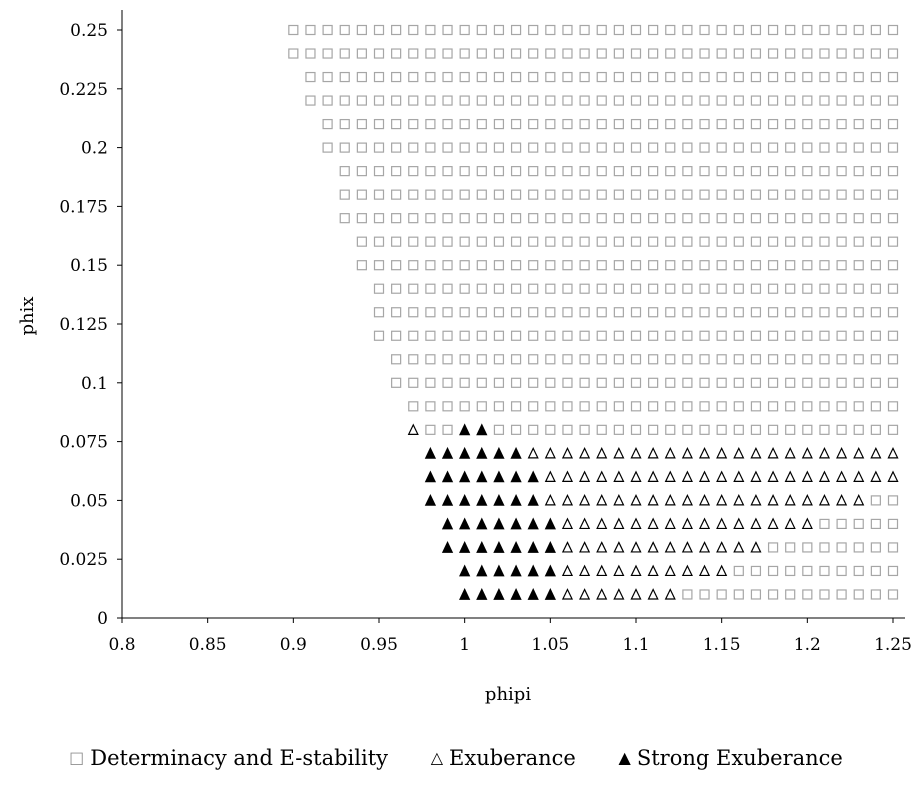  What do you see at coordinates (293, 645) in the screenshot?
I see `x-tick-label: 0.9` at bounding box center [293, 645].